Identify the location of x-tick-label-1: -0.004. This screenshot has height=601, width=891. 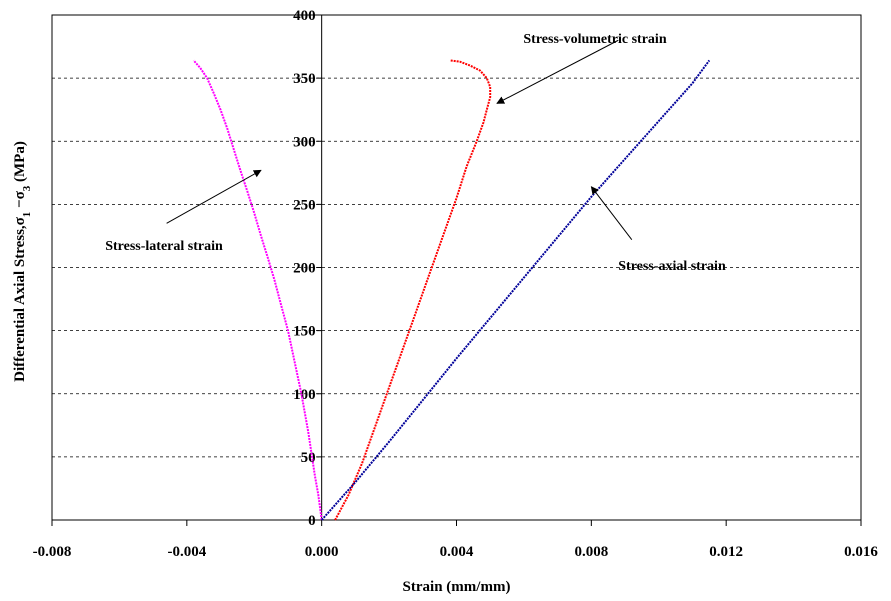
(186, 552).